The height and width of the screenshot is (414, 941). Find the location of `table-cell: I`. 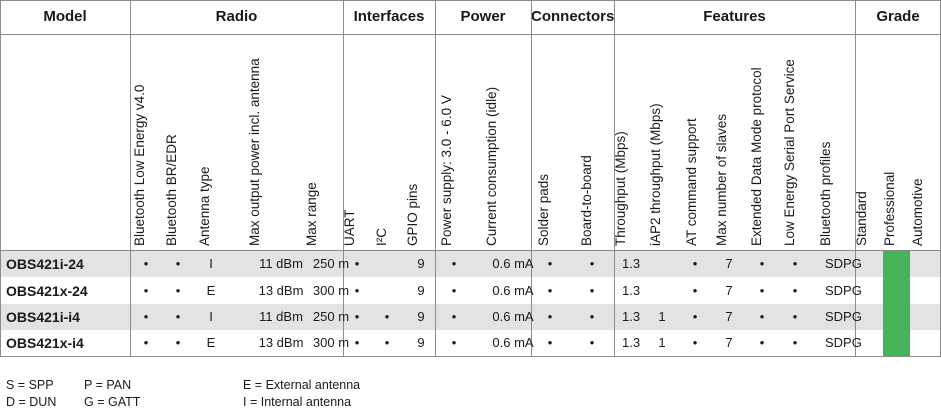

table-cell: I is located at coordinates (211, 263).